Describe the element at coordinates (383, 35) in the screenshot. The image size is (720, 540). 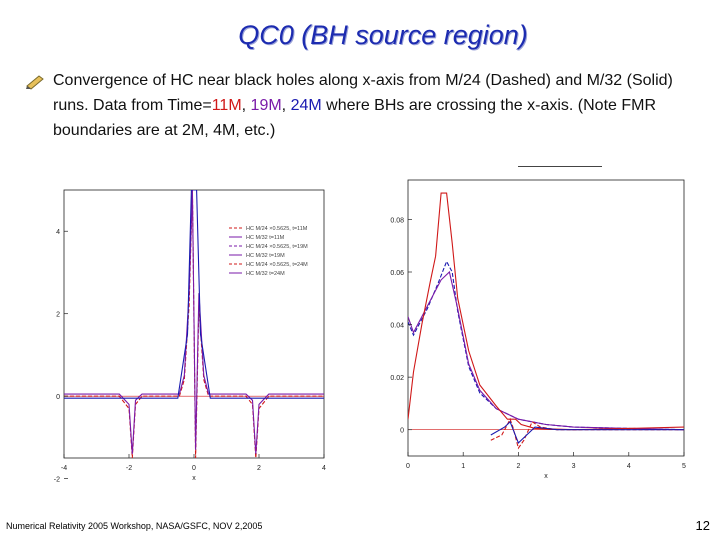
I see `slide-title: QC0 (BH source region)` at that location.